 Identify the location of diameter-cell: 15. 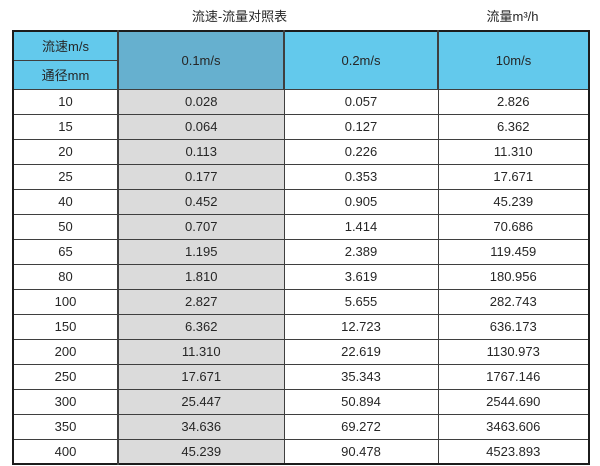
(65, 126).